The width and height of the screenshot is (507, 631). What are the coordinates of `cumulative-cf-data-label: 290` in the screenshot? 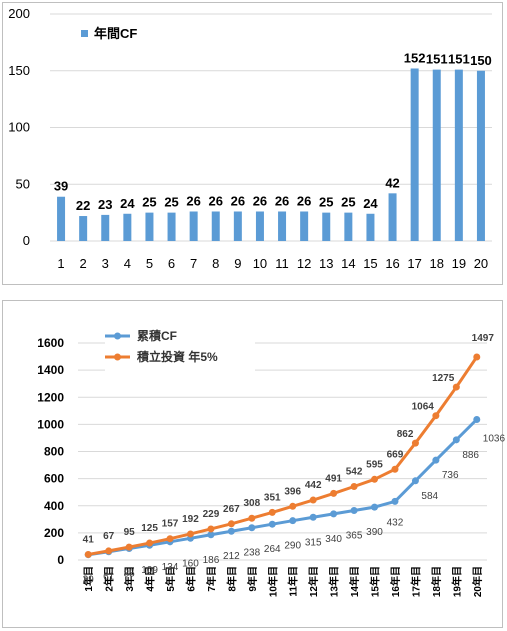 It's located at (292, 546).